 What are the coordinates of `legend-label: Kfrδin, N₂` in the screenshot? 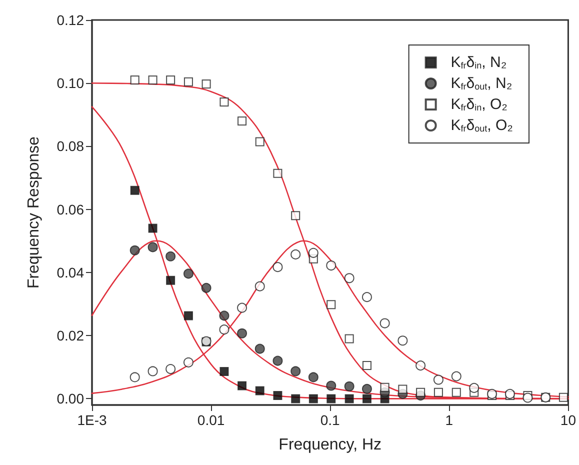 It's located at (478, 62).